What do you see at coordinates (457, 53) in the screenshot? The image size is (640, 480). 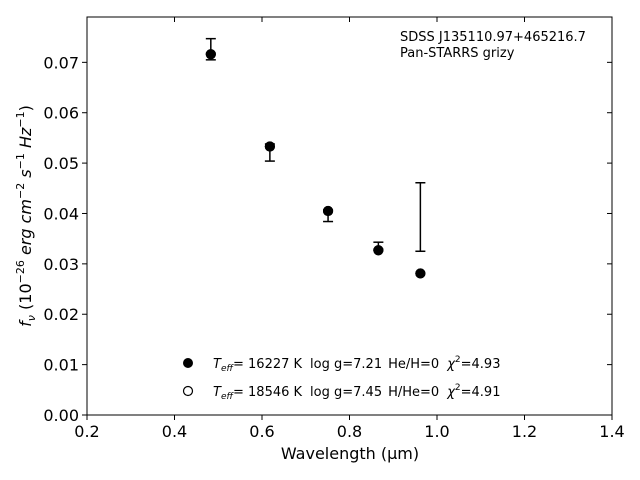 I see `annotation-line-2: Pan-STARRS grizy` at bounding box center [457, 53].